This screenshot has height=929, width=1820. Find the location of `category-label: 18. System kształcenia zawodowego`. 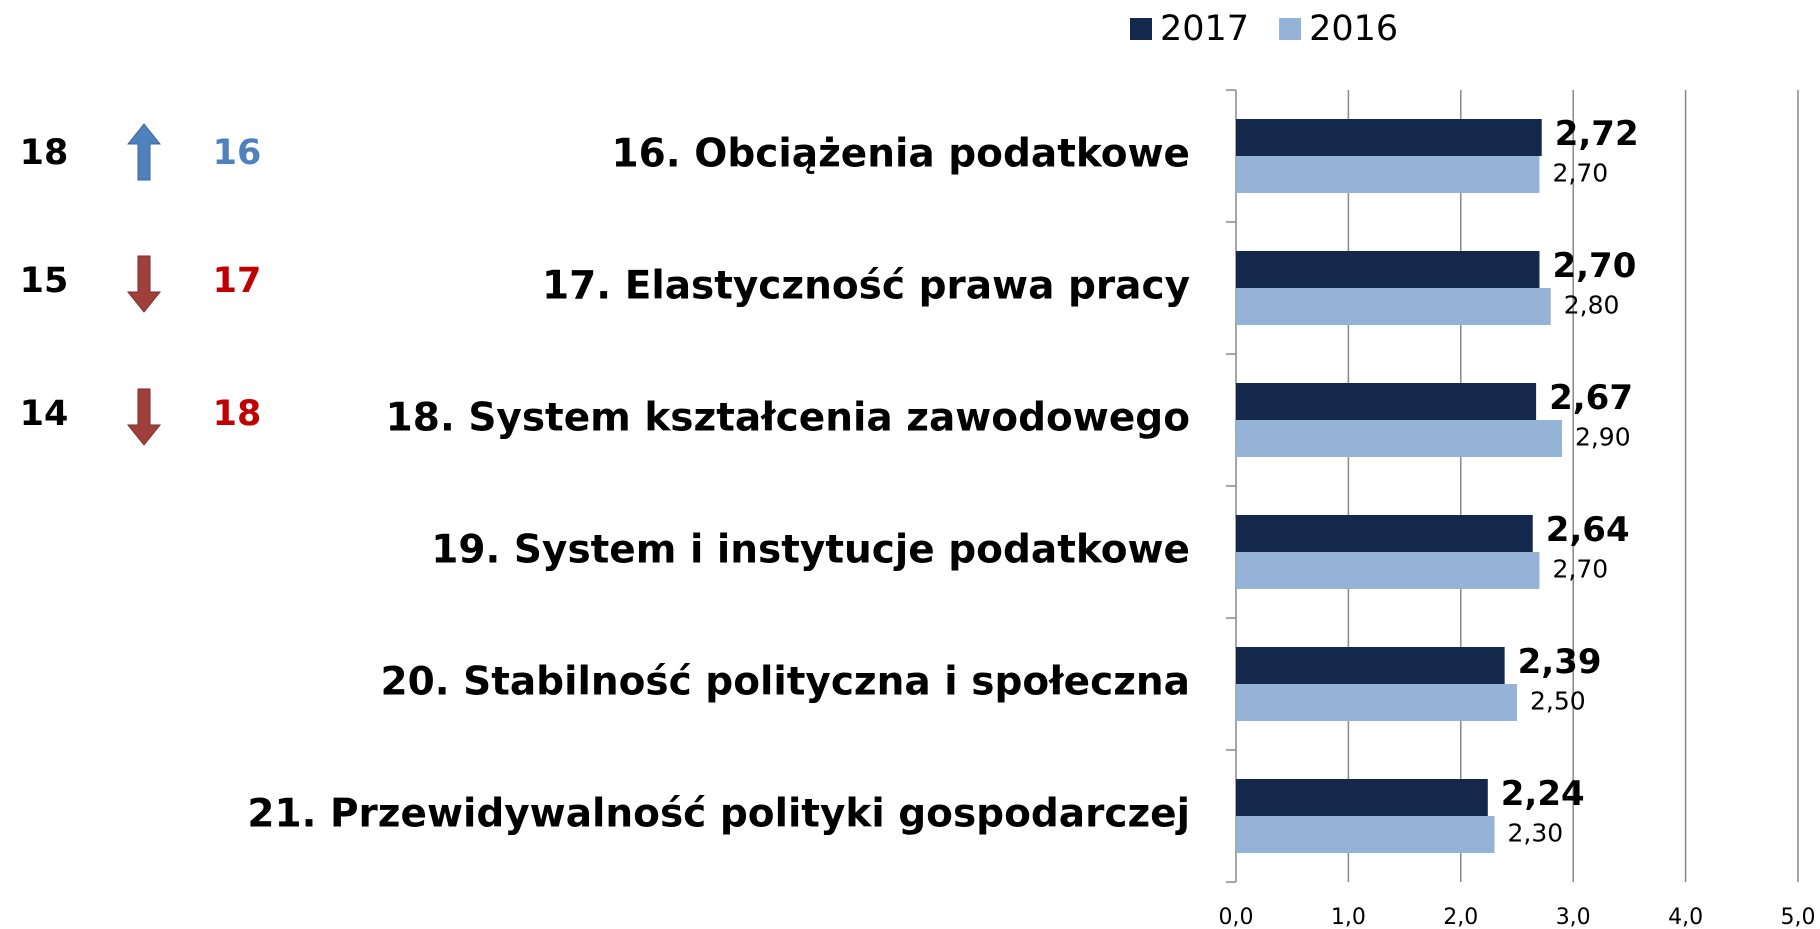

category-label: 18. System kształcenia zawodowego is located at coordinates (788, 418).